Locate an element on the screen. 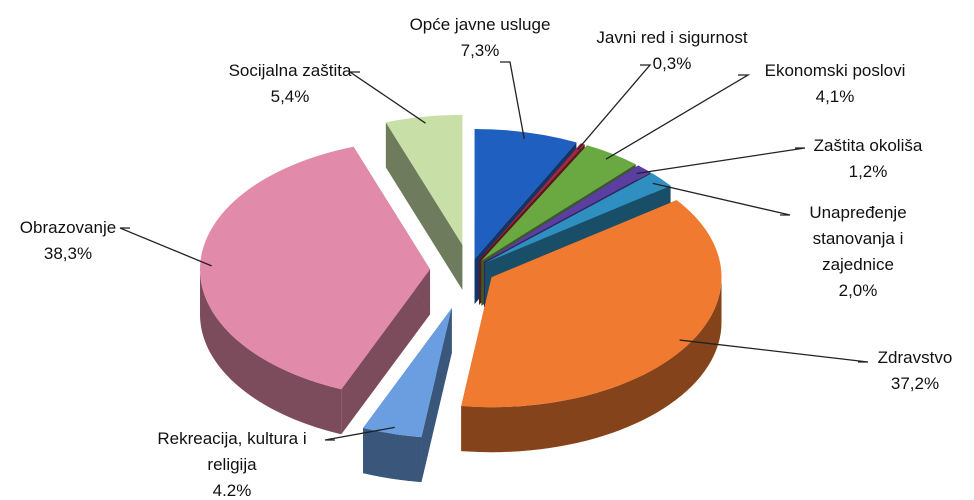 The width and height of the screenshot is (974, 500). slice-label: Unapređenje stanovanja i zajednice 2,0% is located at coordinates (858, 252).